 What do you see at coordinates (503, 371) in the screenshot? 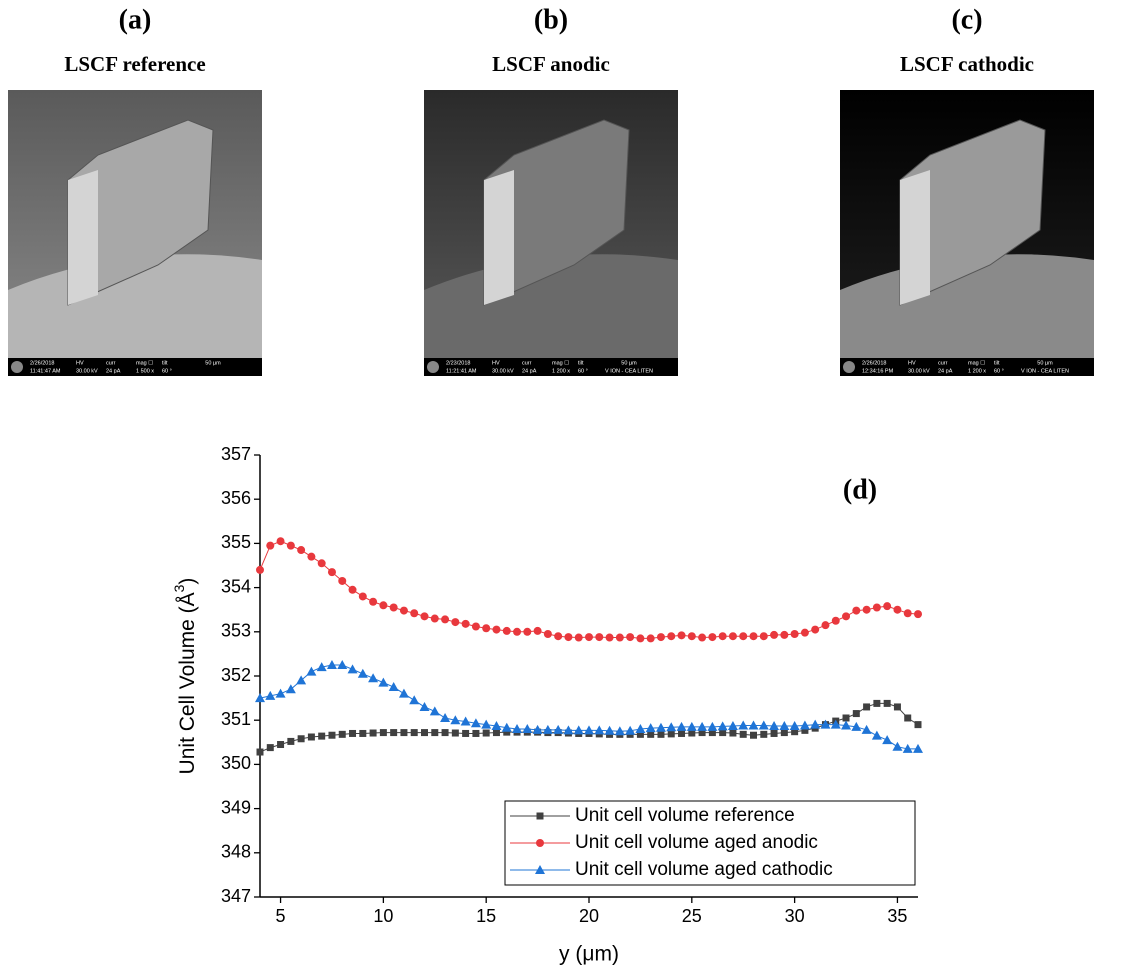
I see `info-text: 30.00 kV` at bounding box center [503, 371].